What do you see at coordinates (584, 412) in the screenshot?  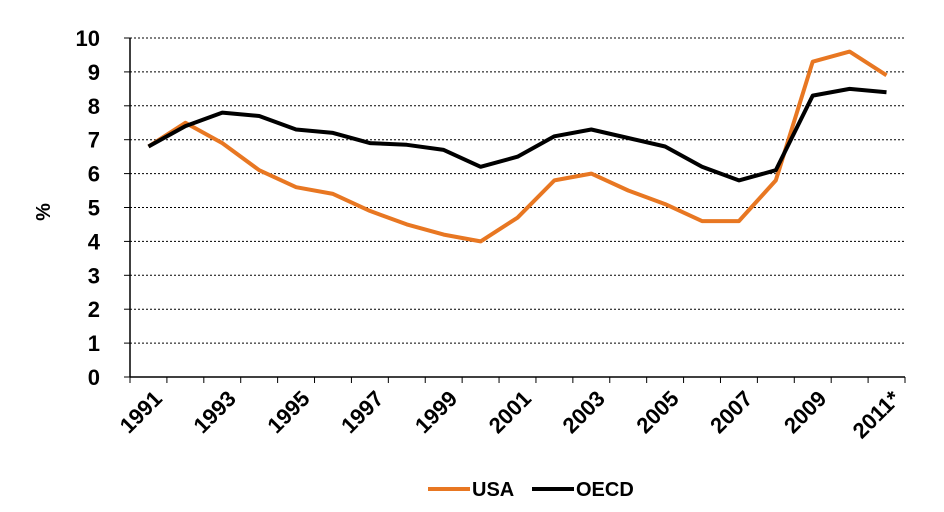 I see `x-tick-label-2003: 2003` at bounding box center [584, 412].